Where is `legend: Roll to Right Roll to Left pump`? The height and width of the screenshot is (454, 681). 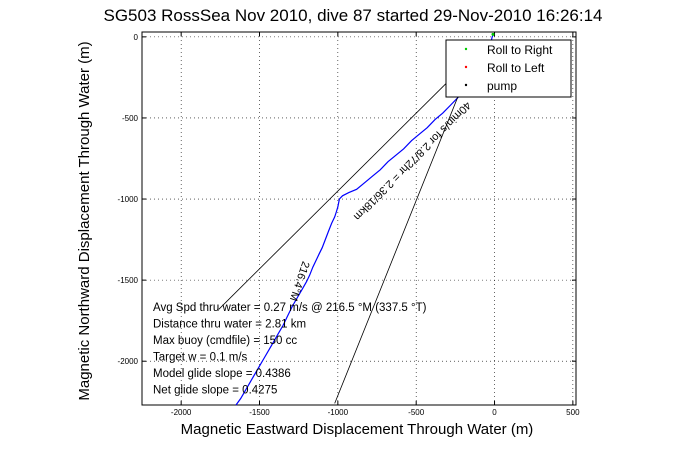 legend: Roll to Right Roll to Left pump is located at coordinates (508, 68).